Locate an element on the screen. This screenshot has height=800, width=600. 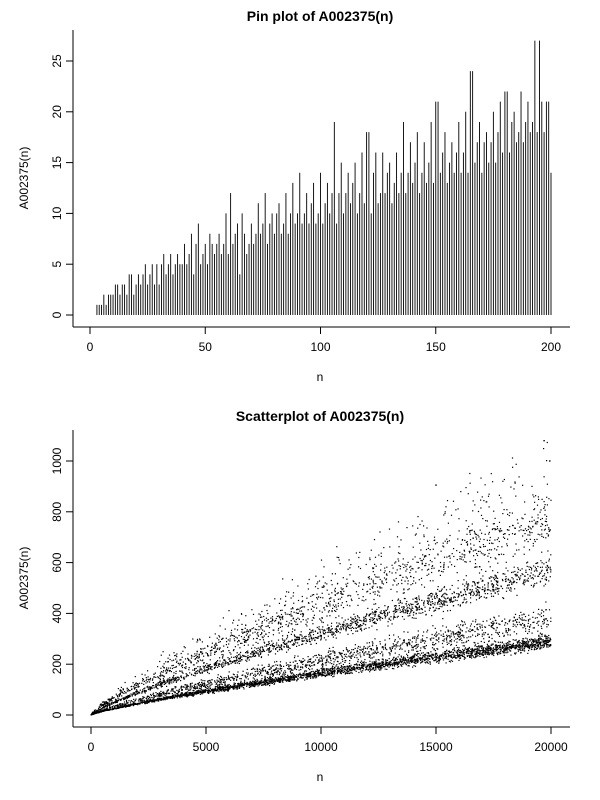
pin-plot-title: Pin plot of A002375(n) is located at coordinates (320, 16).